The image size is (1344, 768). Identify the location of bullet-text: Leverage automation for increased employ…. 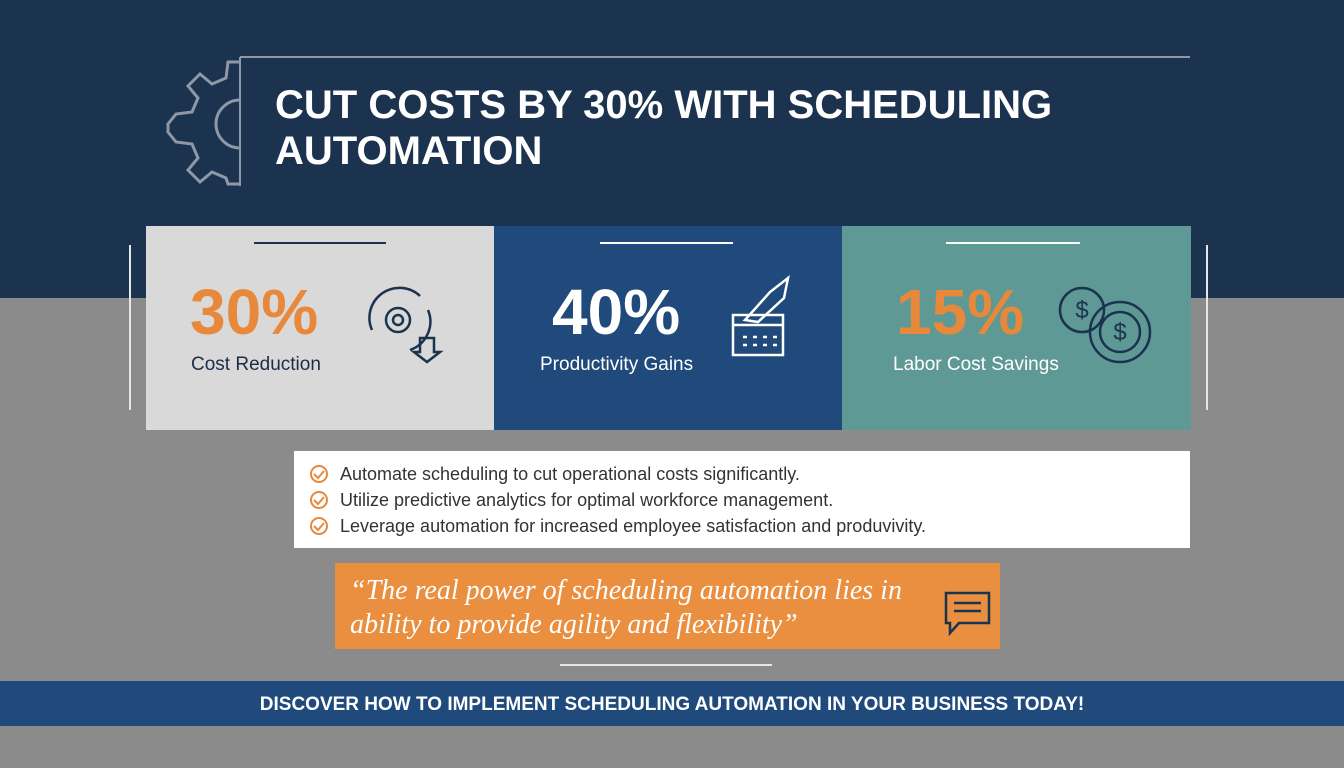
(633, 526).